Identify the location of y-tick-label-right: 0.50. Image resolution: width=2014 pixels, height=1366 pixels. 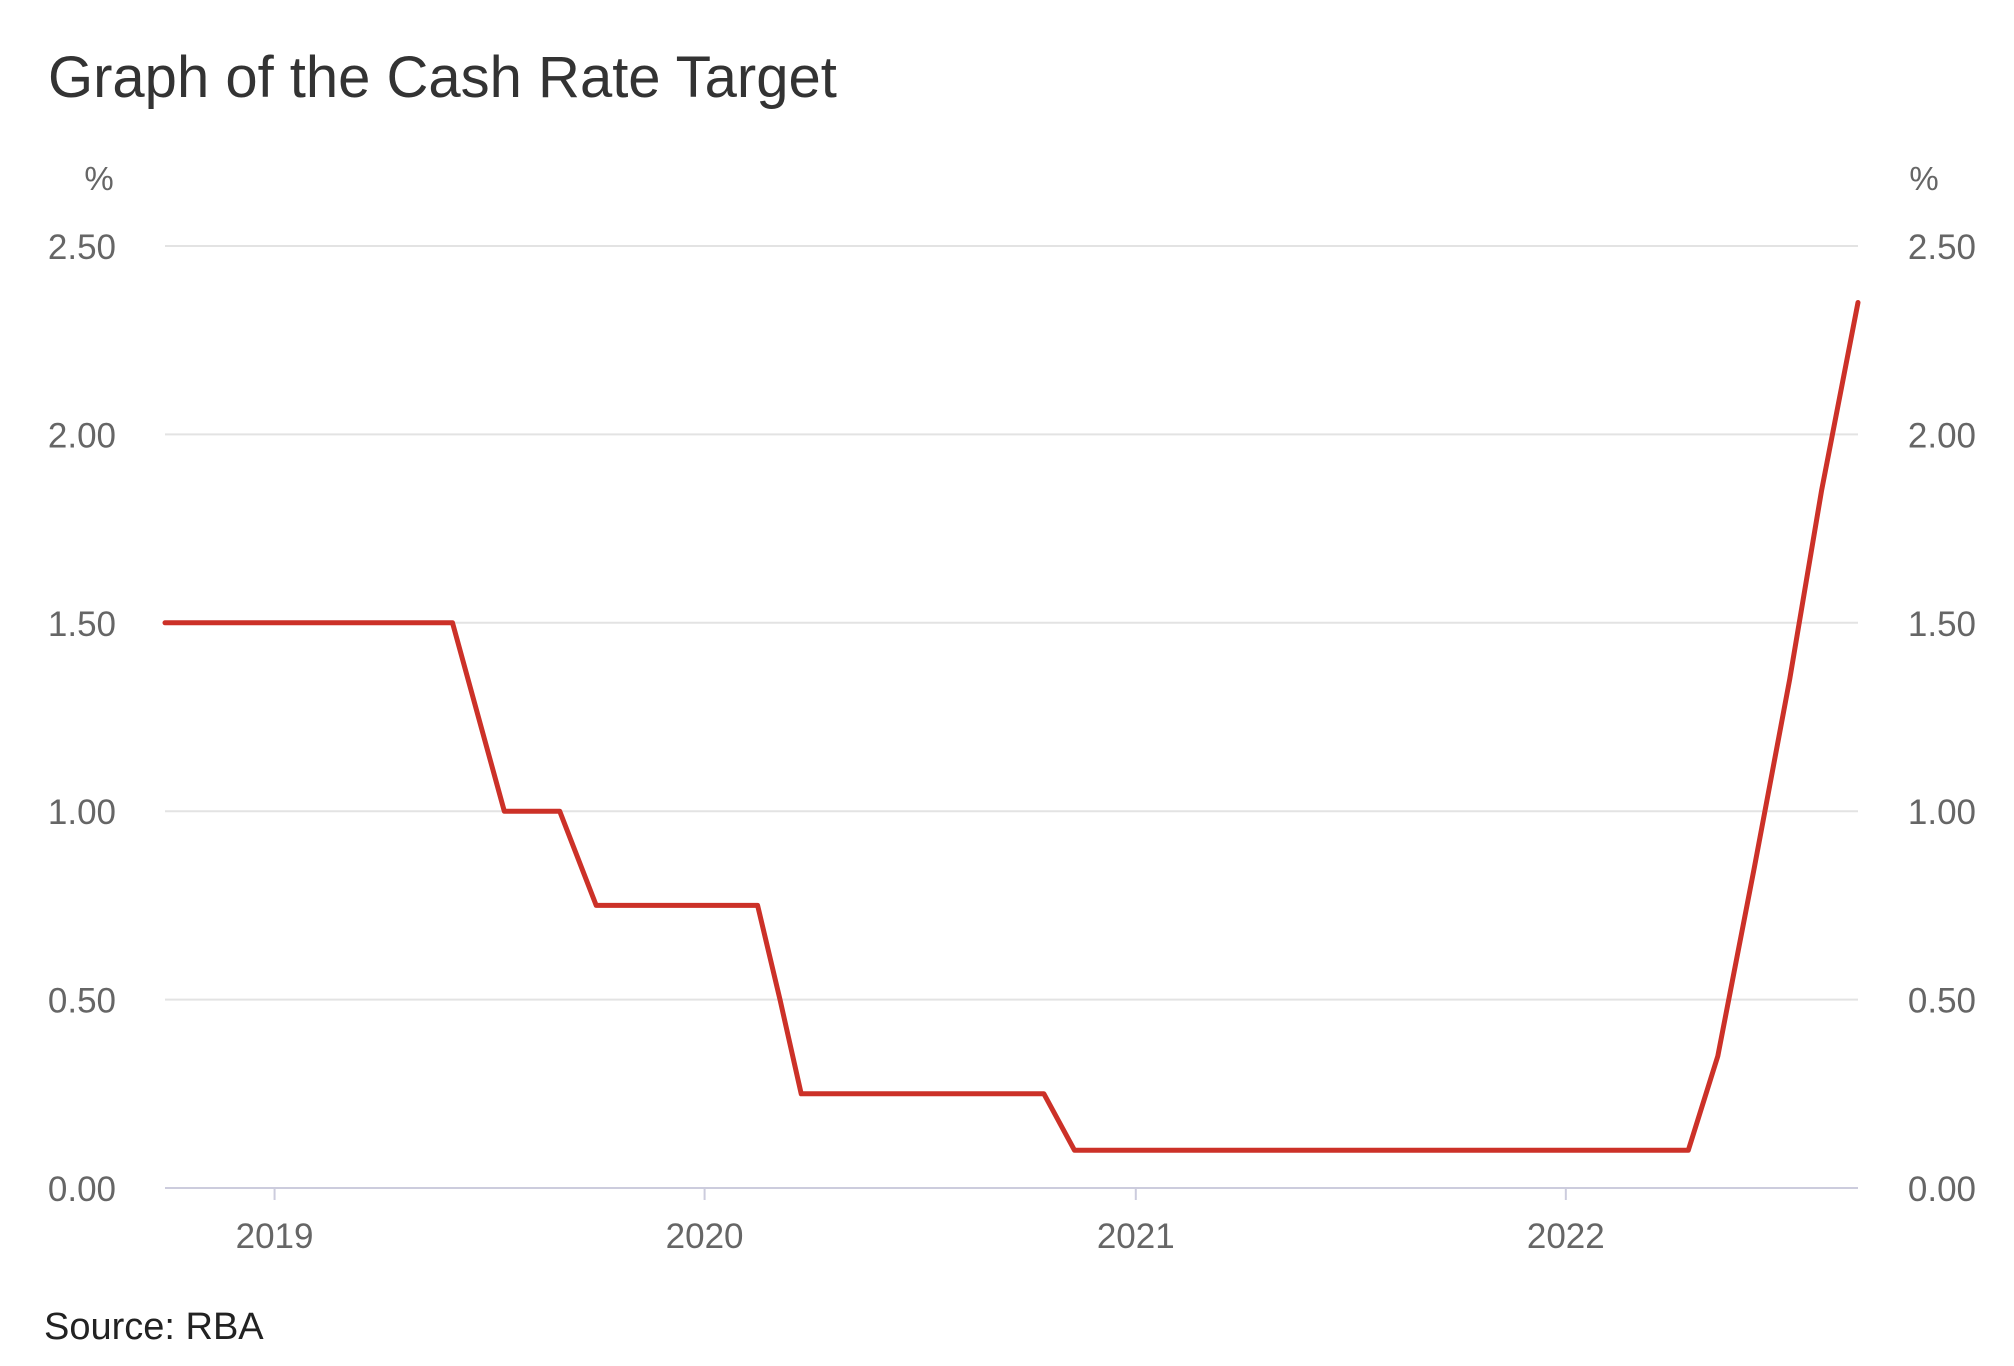
(1942, 1001).